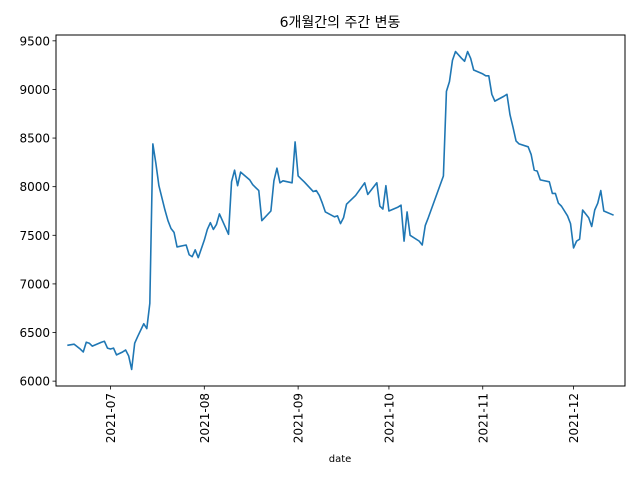 The image size is (640, 480). I want to click on y-axis: 6000 6500 7000 7500 8000 8500 9000 9500, so click(37, 211).